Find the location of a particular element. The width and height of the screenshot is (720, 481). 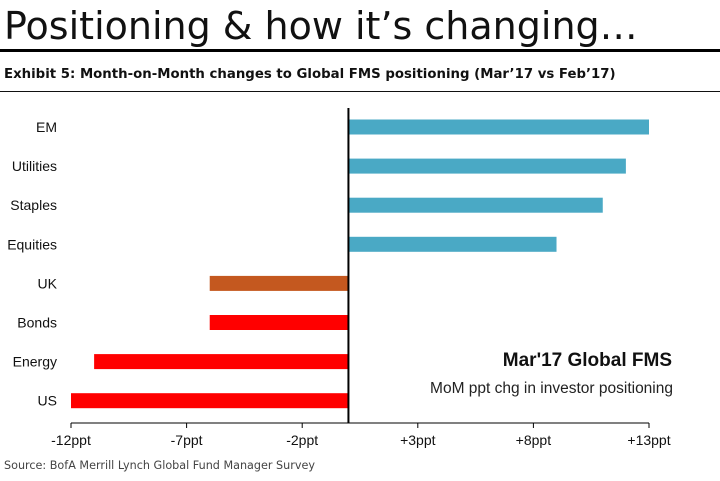

bar-us is located at coordinates (210, 401).